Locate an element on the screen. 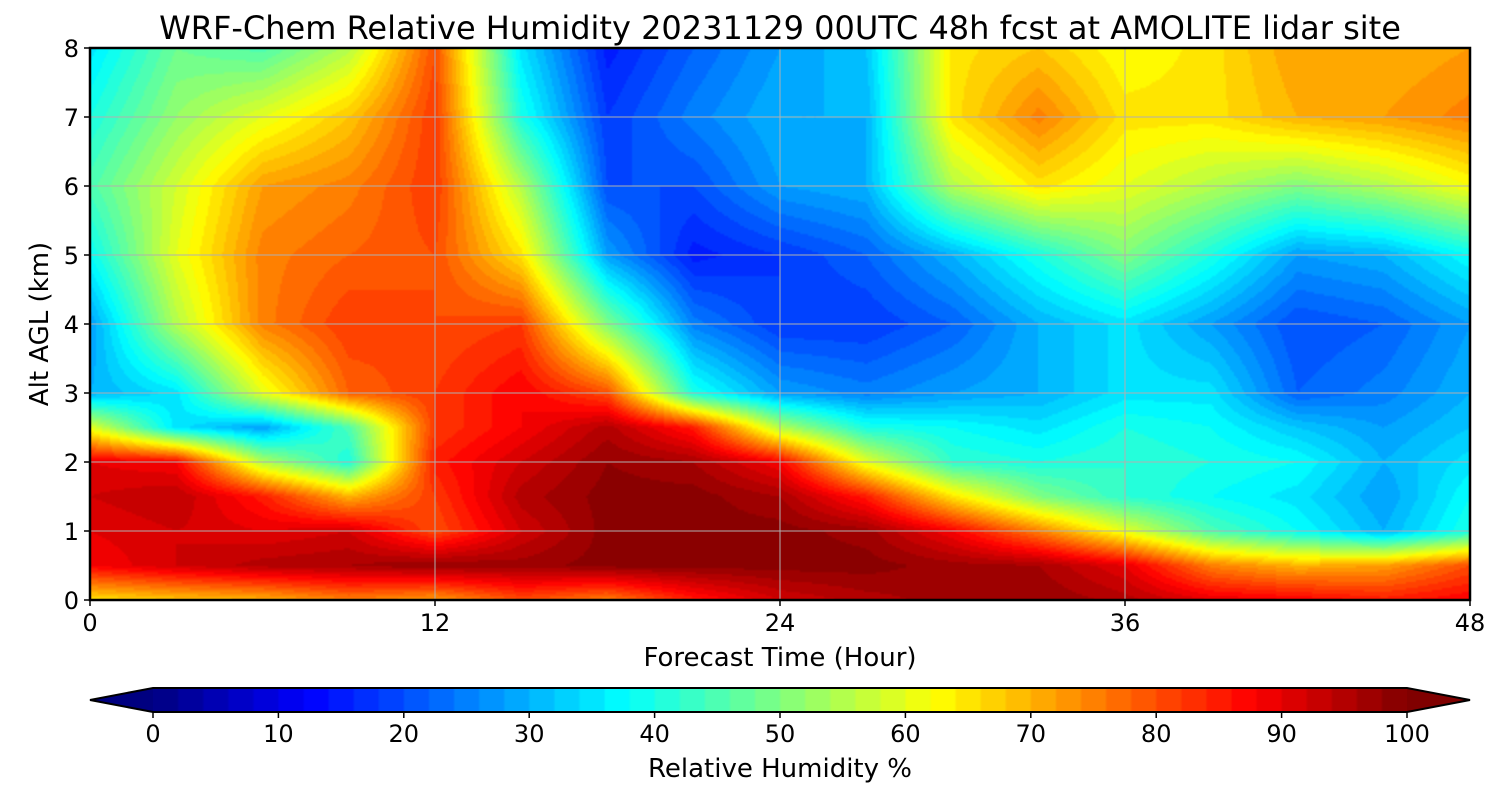 Image resolution: width=1500 pixels, height=804 pixels. y-axis-label: Alt AGL (km) is located at coordinates (40, 324).